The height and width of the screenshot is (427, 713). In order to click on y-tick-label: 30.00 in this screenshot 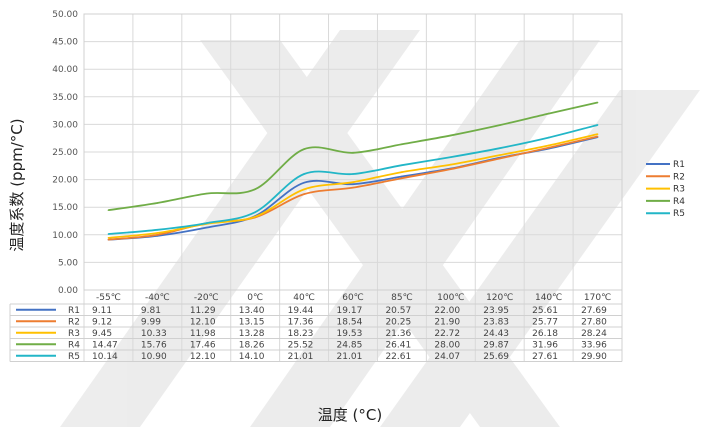, I will do `click(65, 125)`.